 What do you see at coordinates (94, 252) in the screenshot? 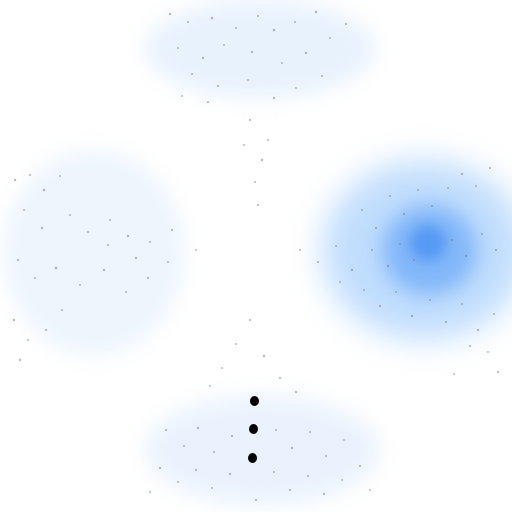
I see `left-nebula` at bounding box center [94, 252].